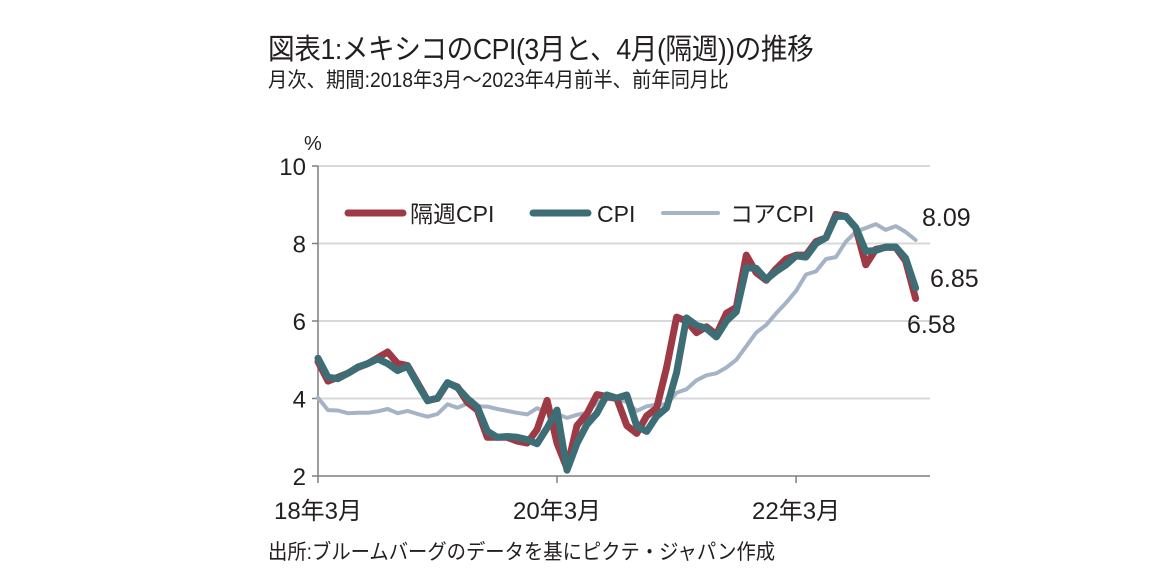  I want to click on end-value-label: 6.85, so click(954, 279).